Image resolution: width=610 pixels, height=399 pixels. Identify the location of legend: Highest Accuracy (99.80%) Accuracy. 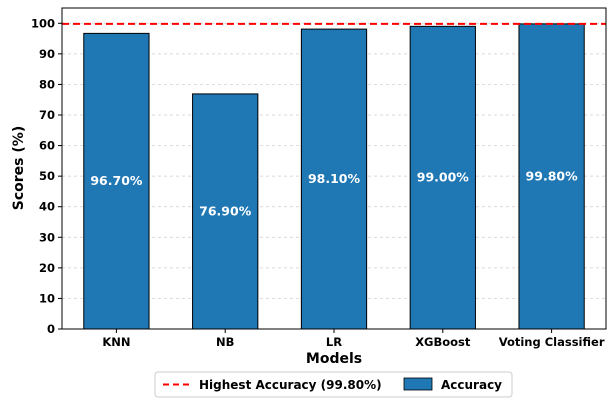
(333, 384).